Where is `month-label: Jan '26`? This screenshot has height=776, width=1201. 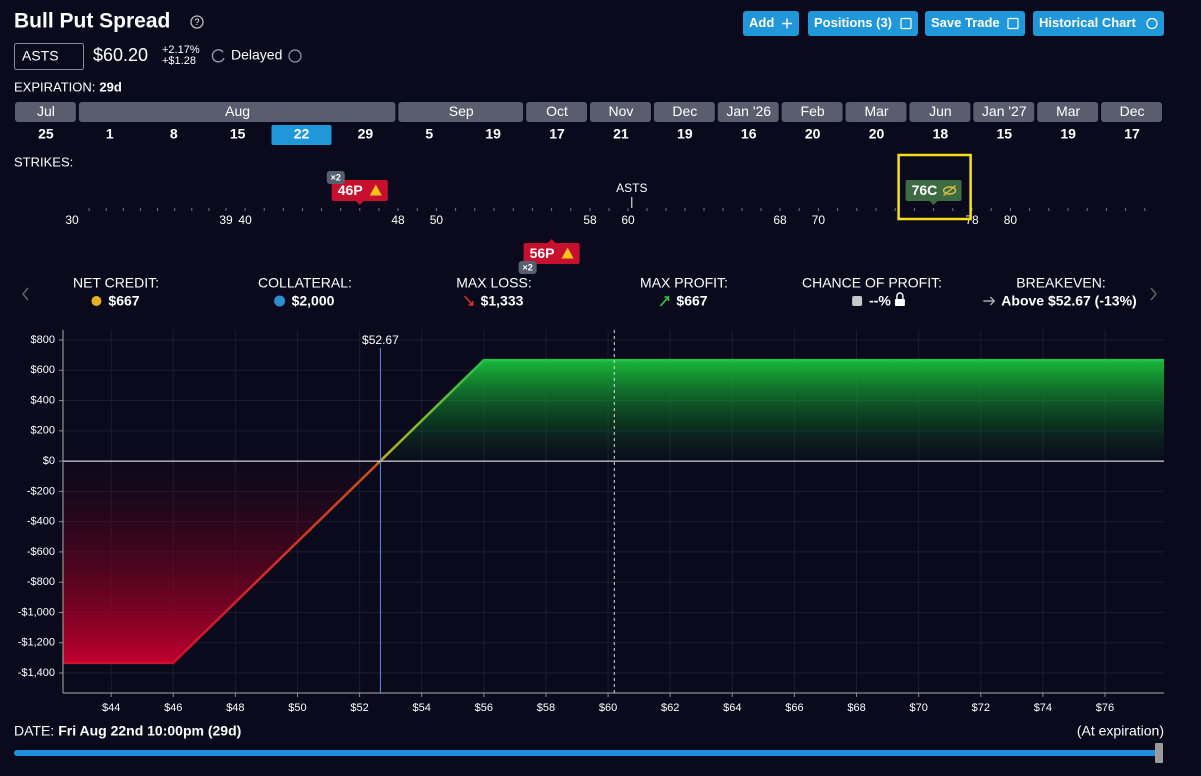
month-label: Jan '26 is located at coordinates (748, 111).